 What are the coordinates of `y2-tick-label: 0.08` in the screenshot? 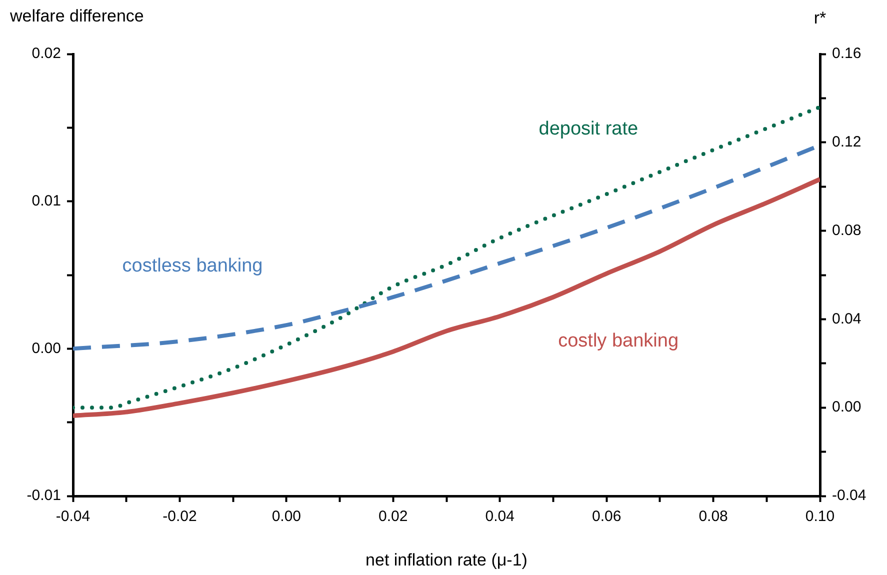 It's located at (847, 230).